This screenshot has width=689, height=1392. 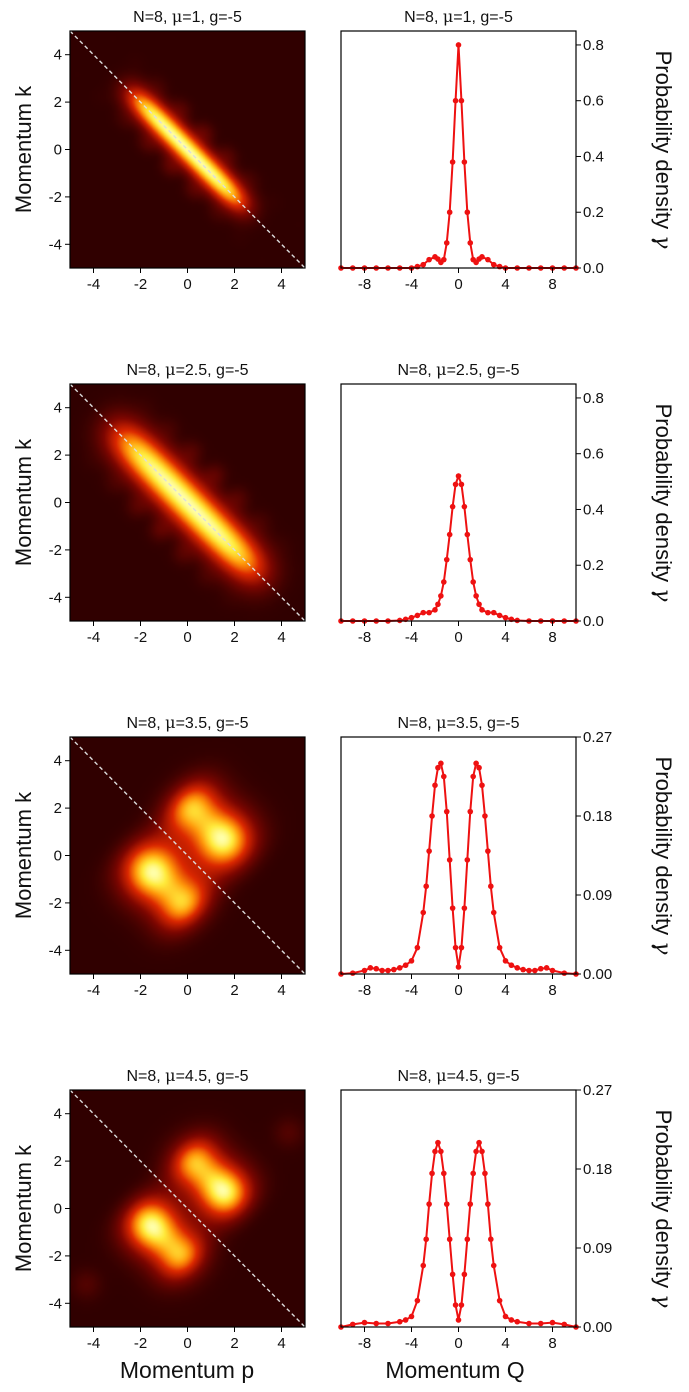 What do you see at coordinates (597, 895) in the screenshot?
I see `y-tick-label: 0.09` at bounding box center [597, 895].